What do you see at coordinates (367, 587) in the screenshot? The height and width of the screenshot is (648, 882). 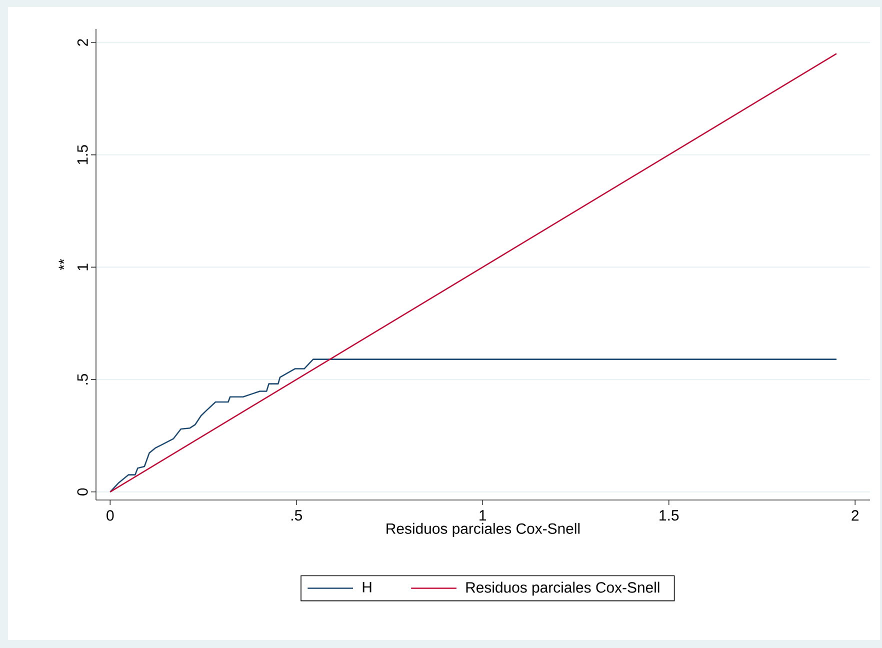 I see `legend-label: H` at bounding box center [367, 587].